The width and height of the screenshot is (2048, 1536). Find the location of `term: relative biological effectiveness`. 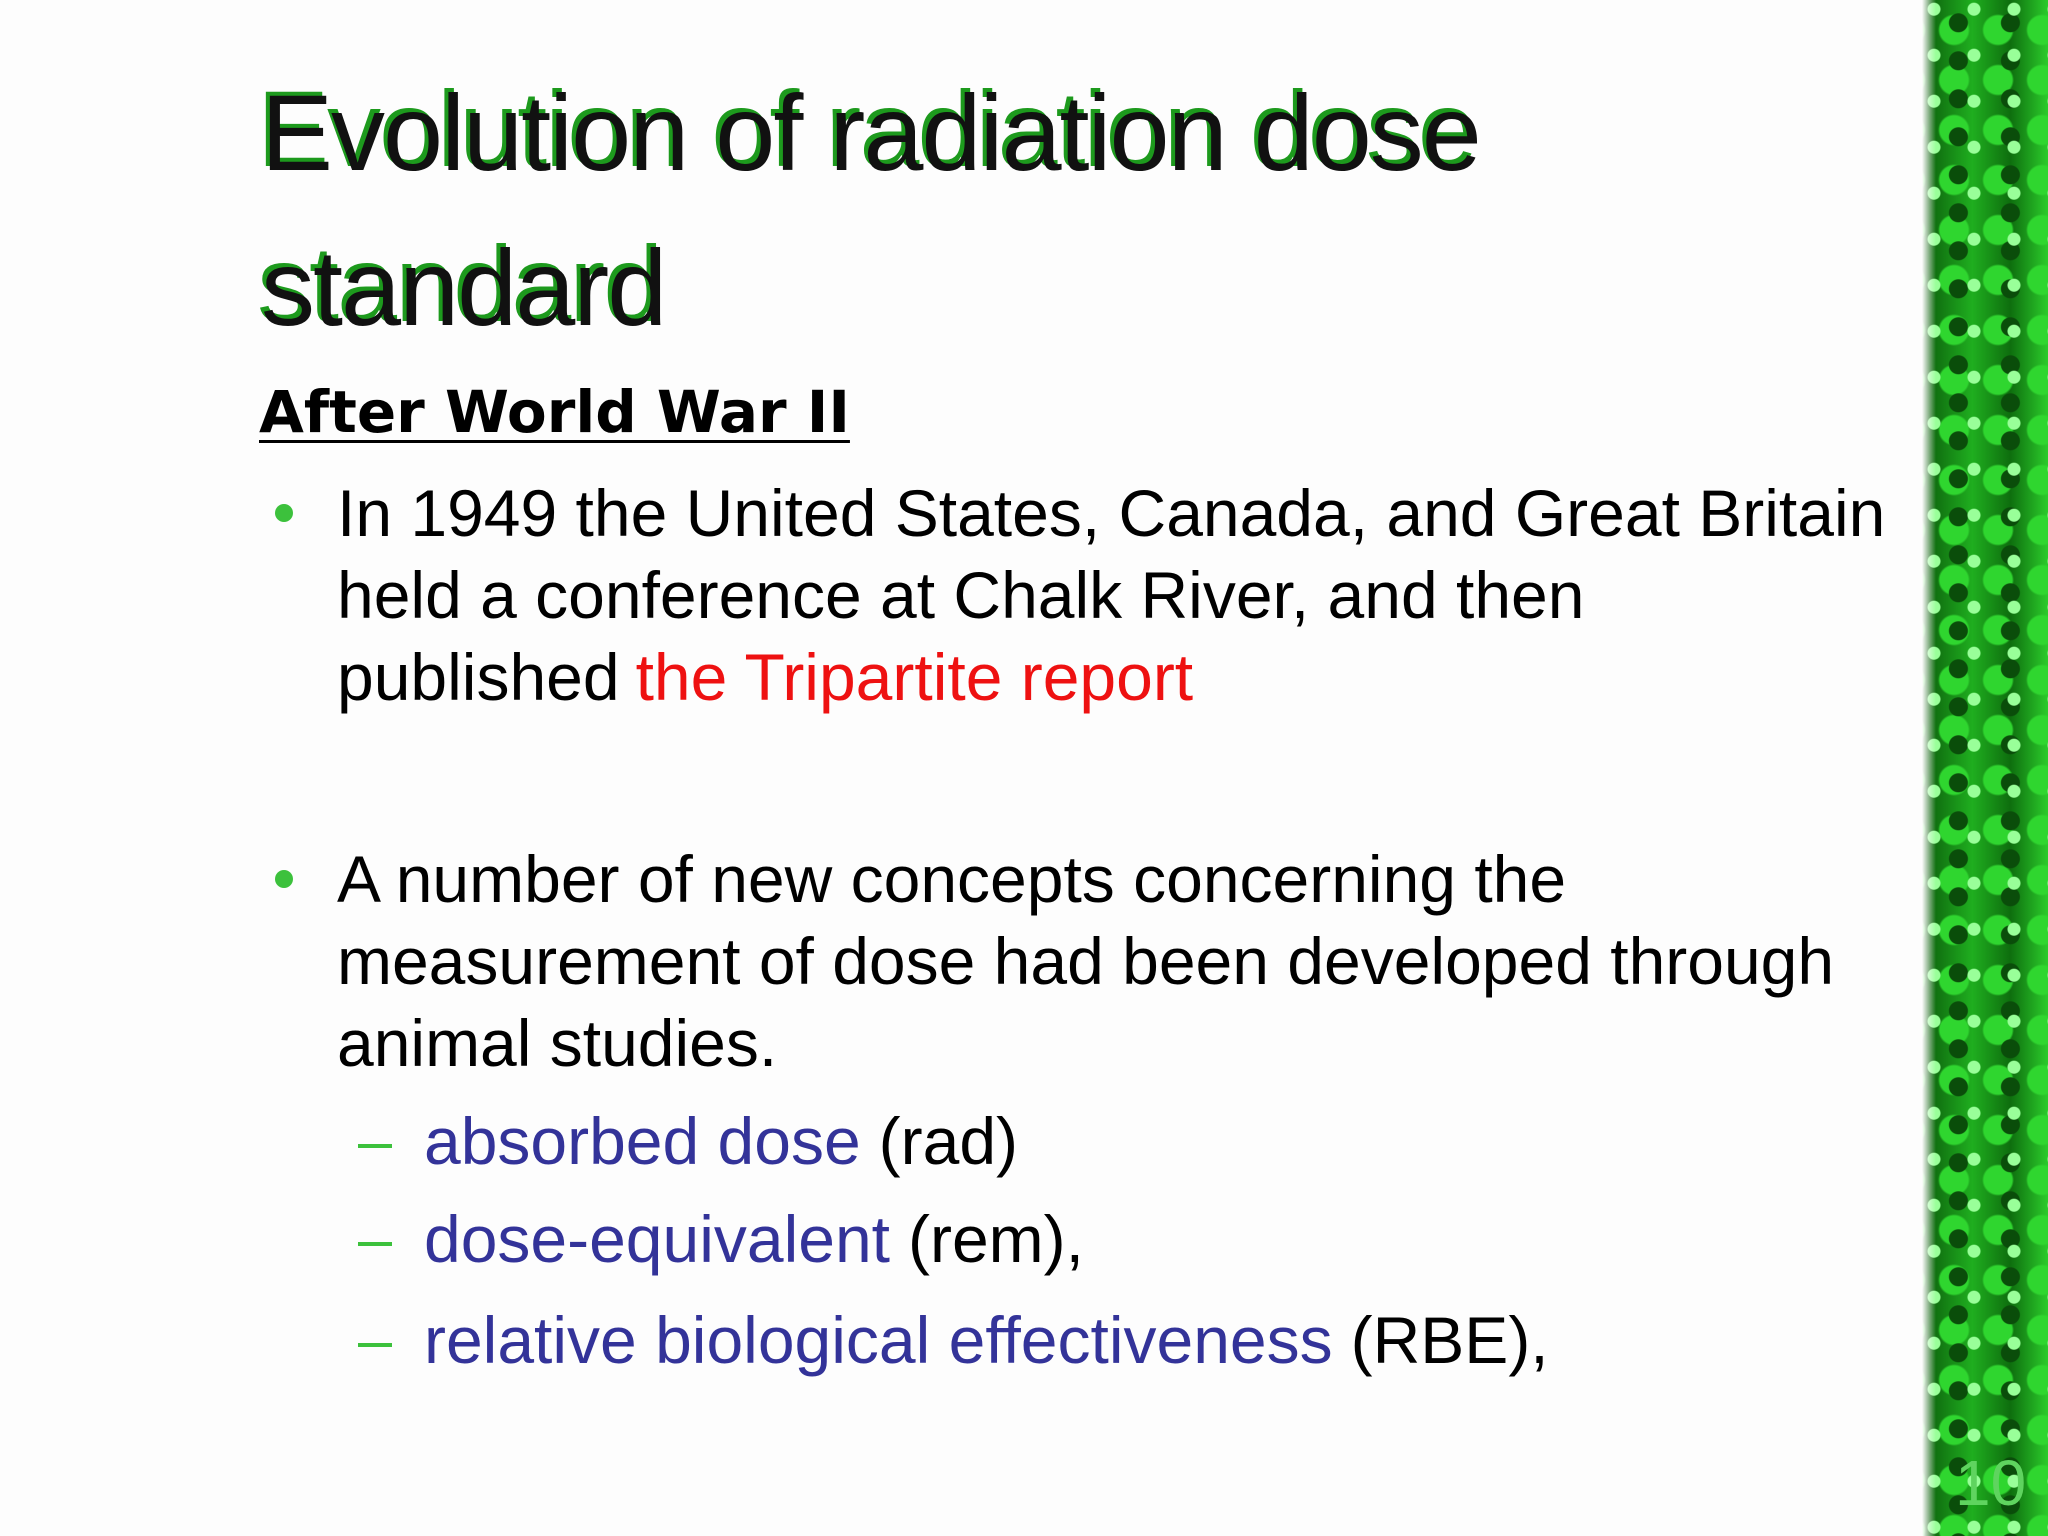

term: relative biological effectiveness is located at coordinates (878, 1340).